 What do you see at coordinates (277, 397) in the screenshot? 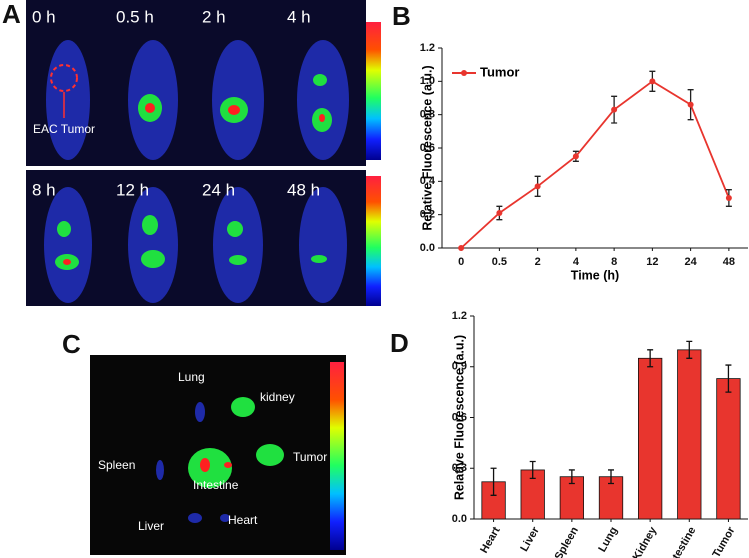
I see `organ-label: kidney` at bounding box center [277, 397].